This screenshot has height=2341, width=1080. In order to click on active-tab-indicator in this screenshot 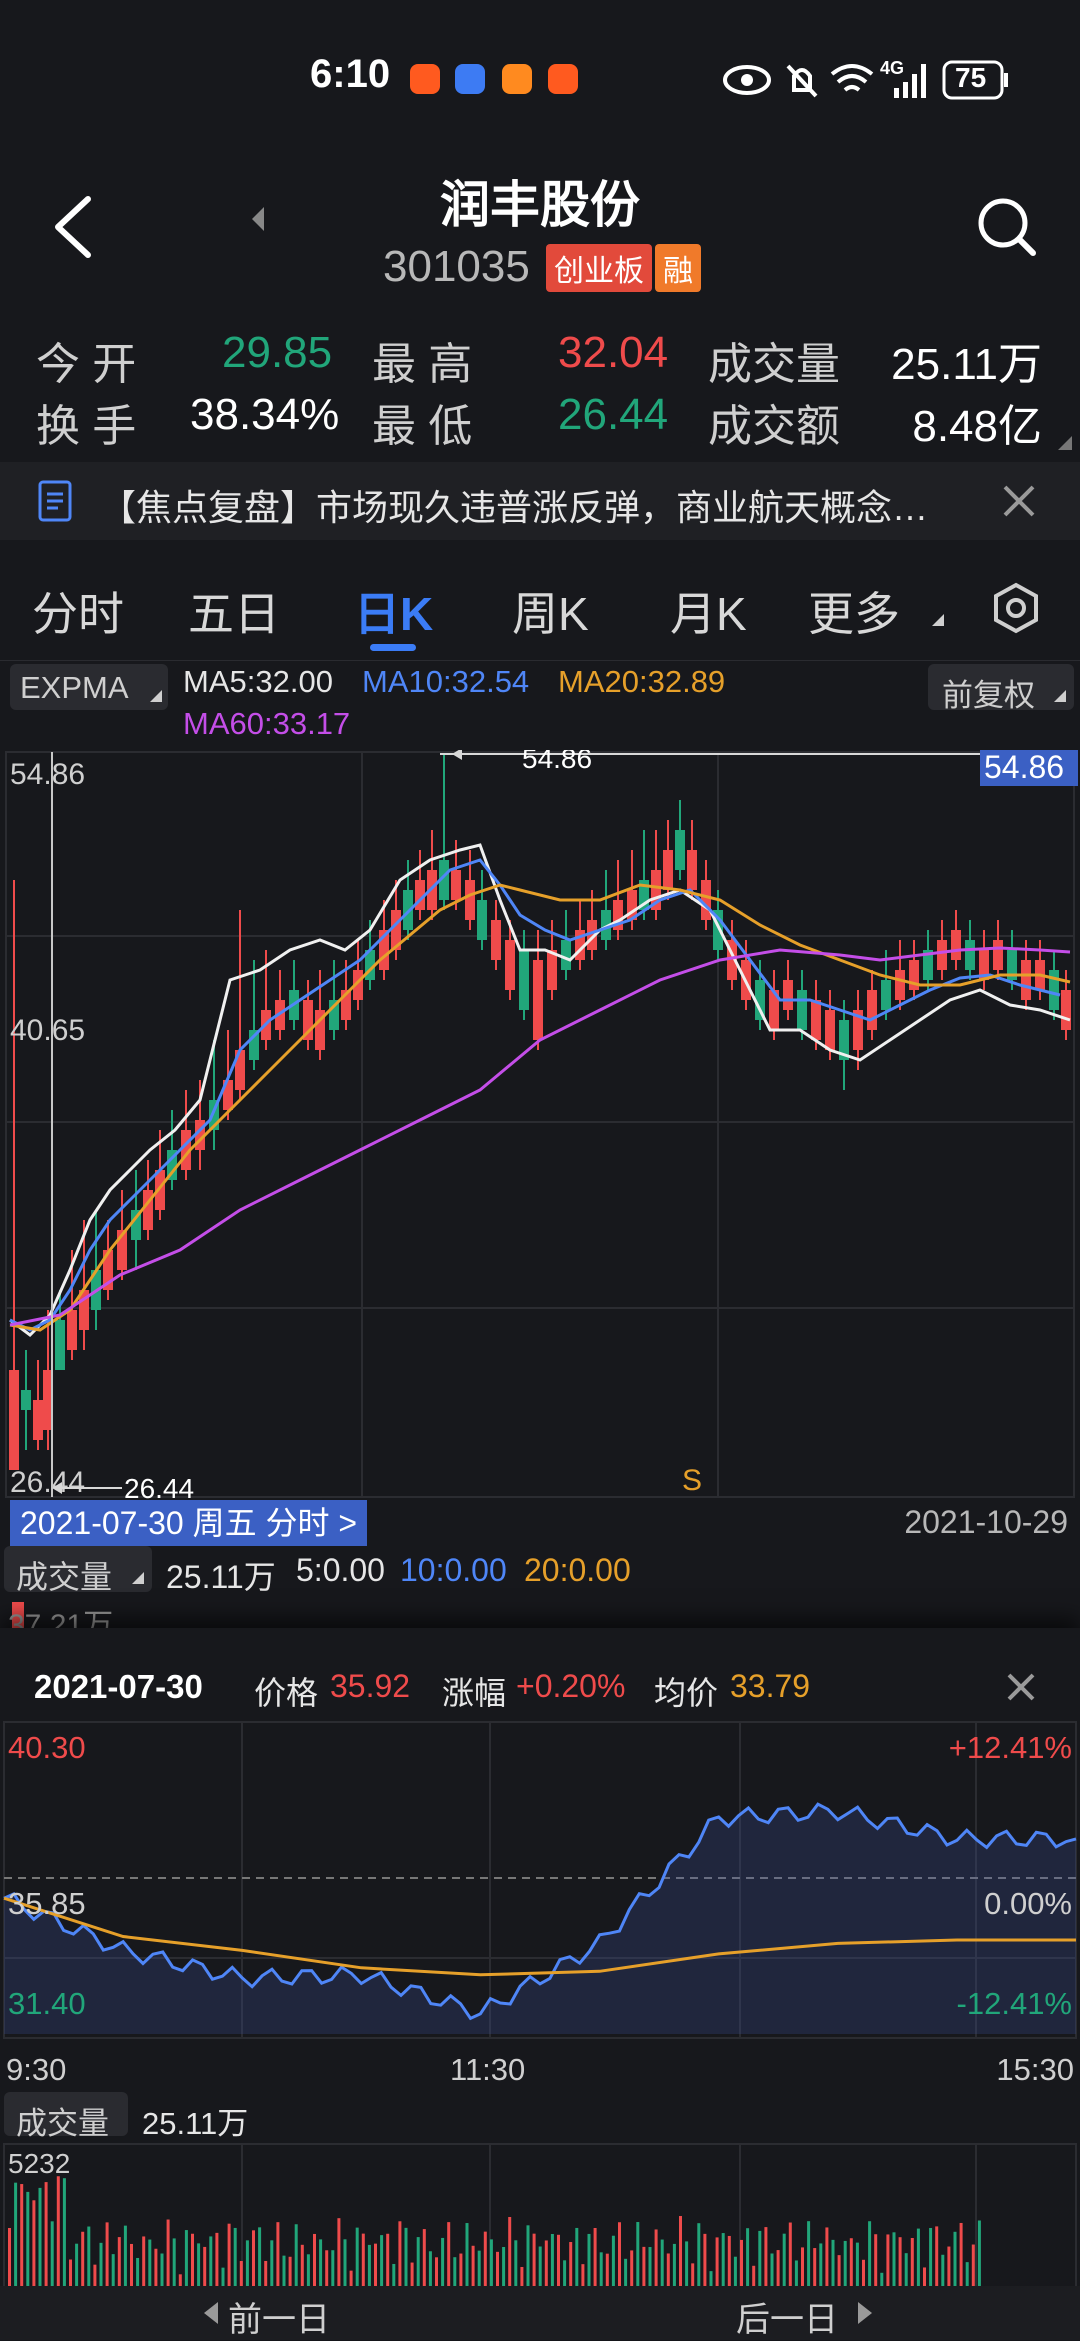, I will do `click(393, 647)`.